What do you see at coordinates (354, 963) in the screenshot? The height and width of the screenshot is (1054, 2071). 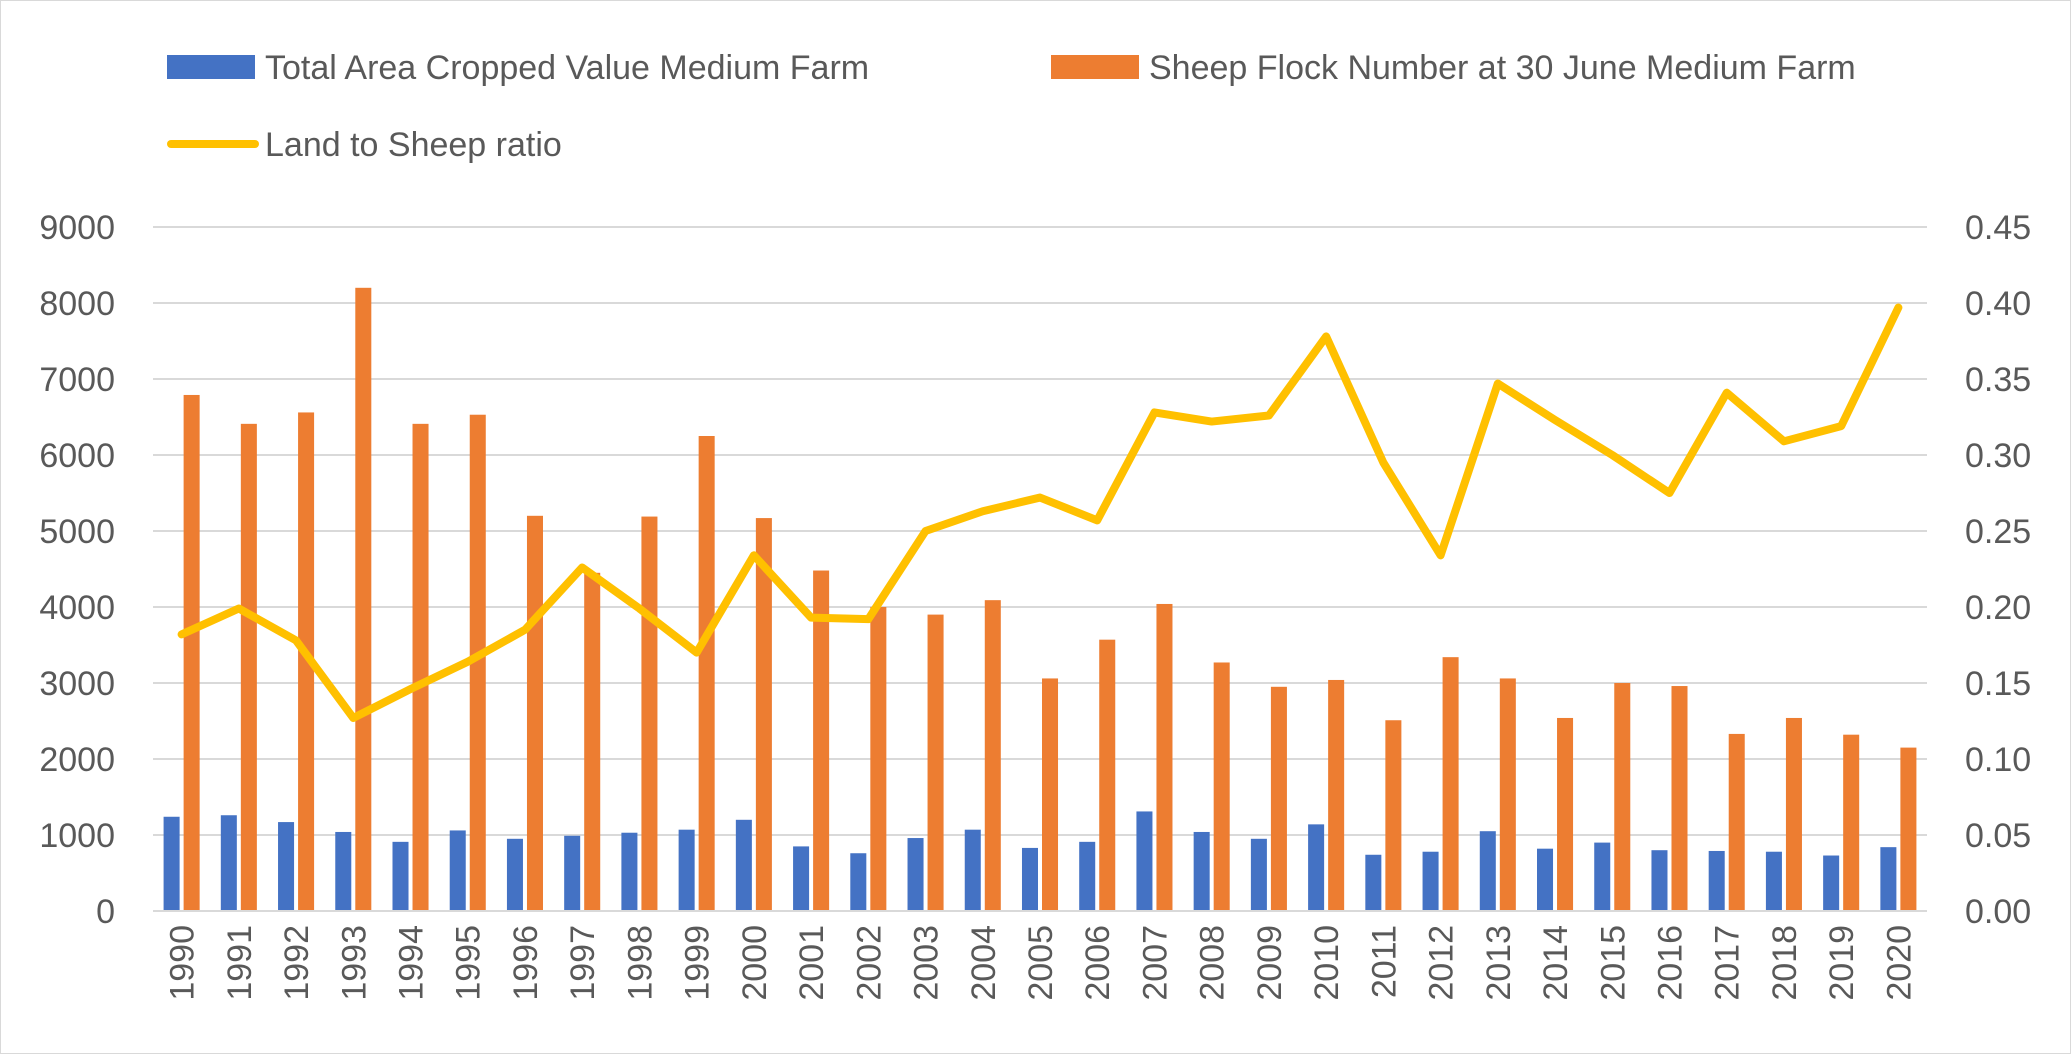 I see `x-tick-label: 1993` at bounding box center [354, 963].